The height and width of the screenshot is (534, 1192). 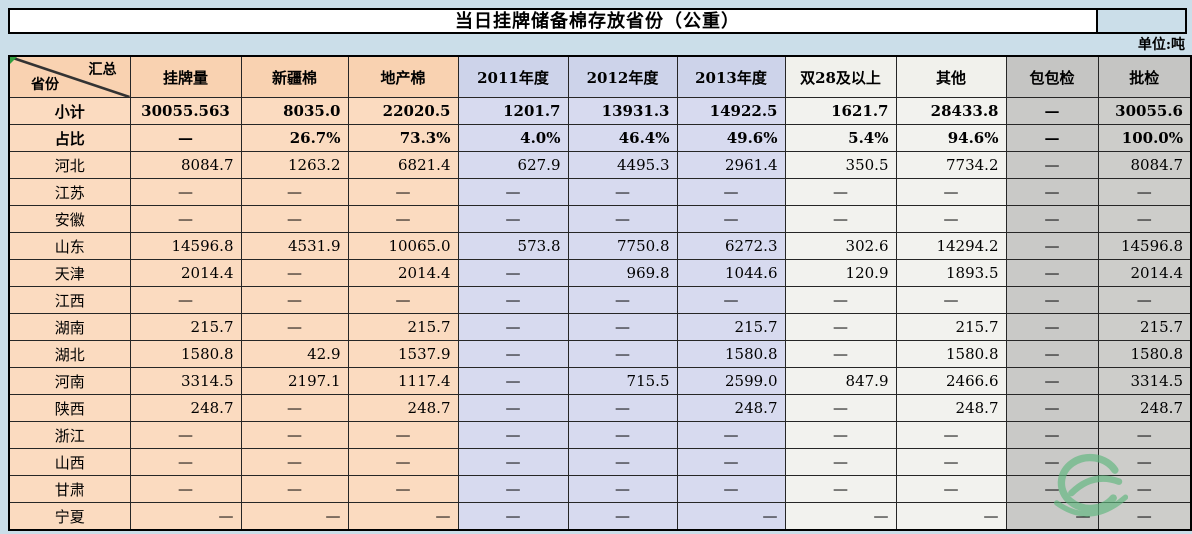 I want to click on table-cell: 8035.0, so click(x=294, y=111).